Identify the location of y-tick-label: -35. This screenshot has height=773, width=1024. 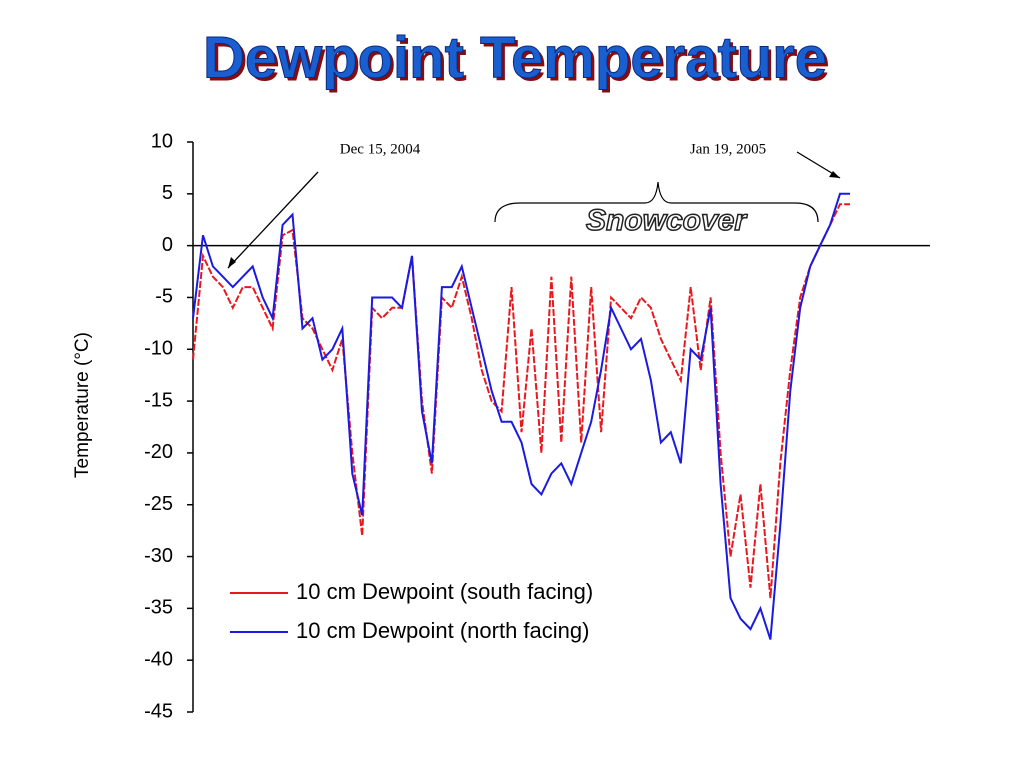
(158, 608).